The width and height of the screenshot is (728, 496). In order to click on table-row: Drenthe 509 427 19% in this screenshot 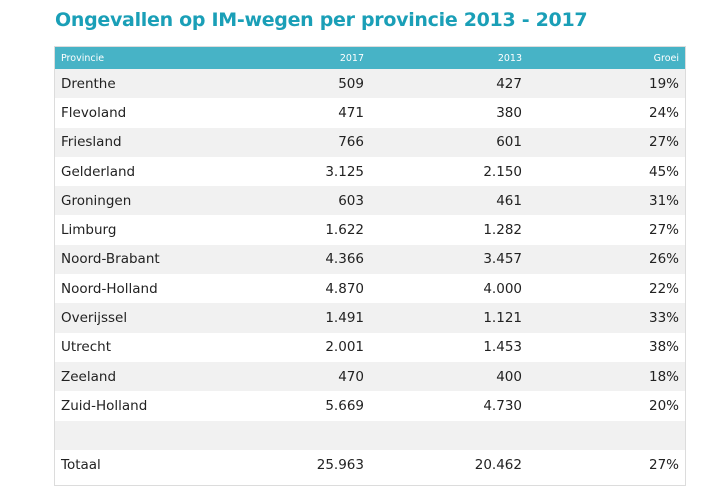, I will do `click(370, 84)`.